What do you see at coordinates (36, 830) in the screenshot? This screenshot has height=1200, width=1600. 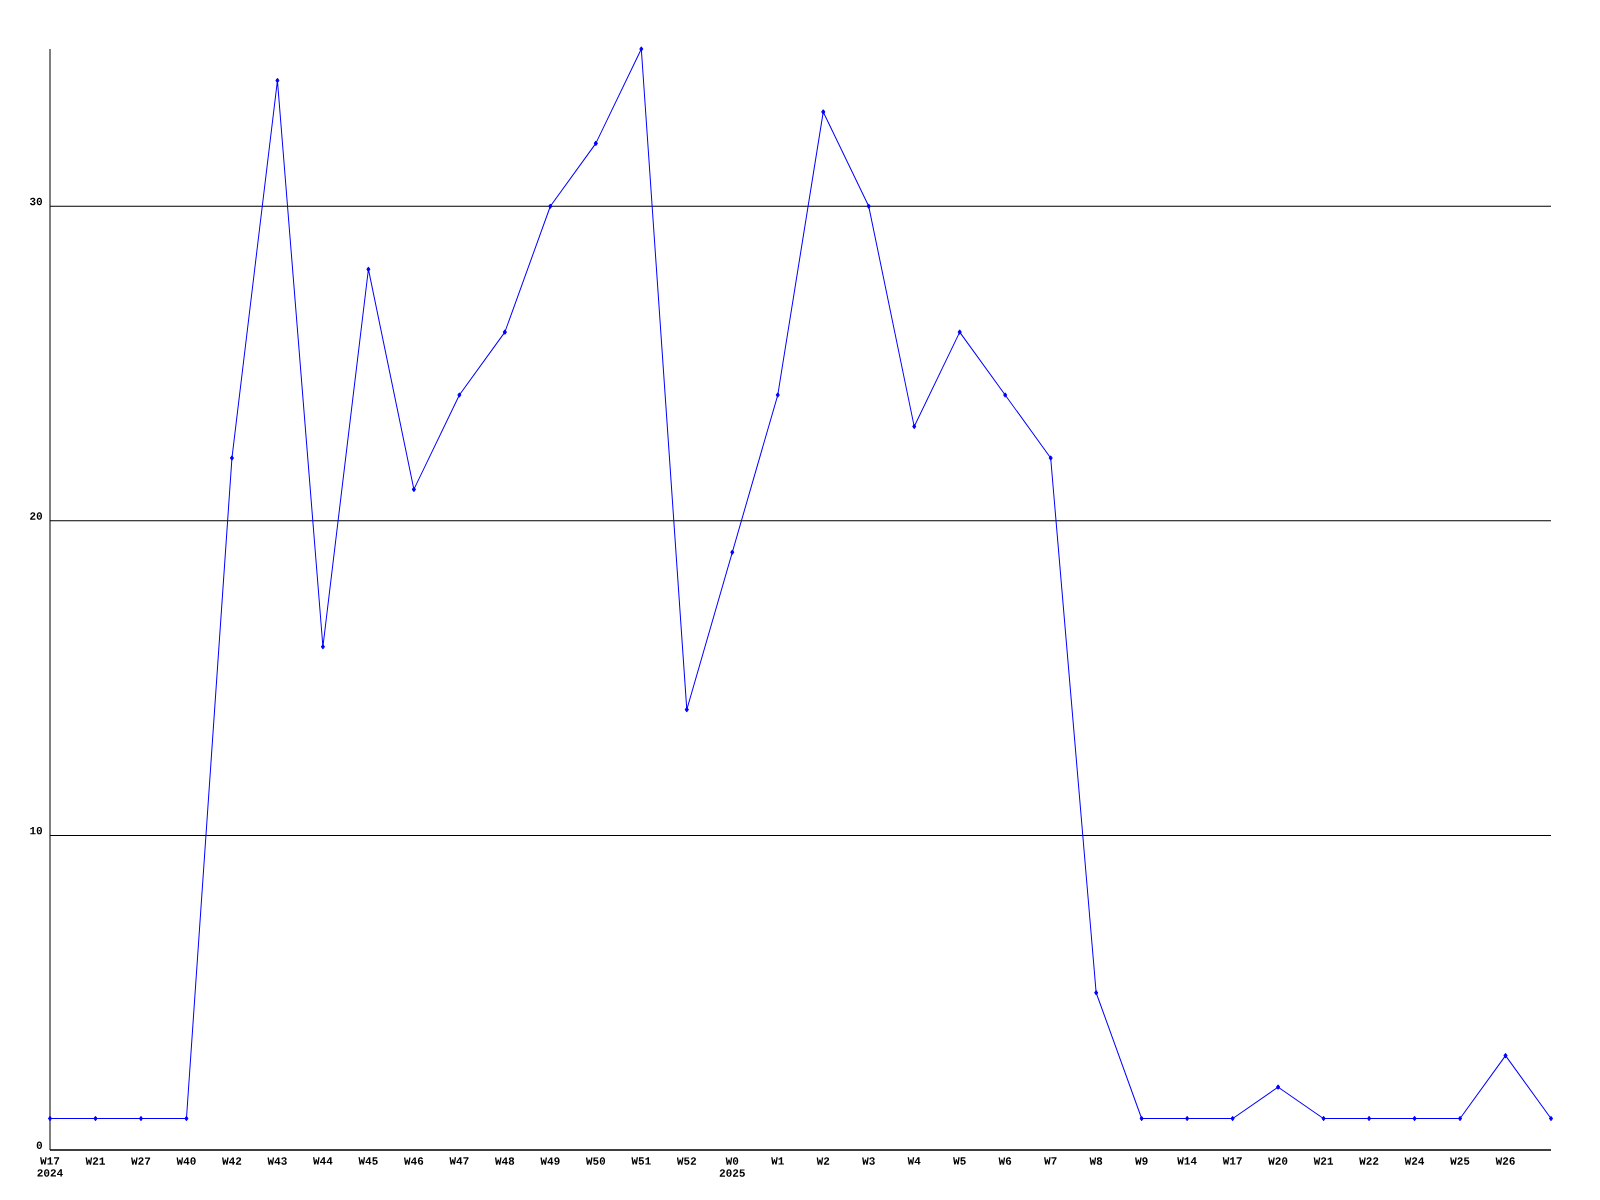 I see `y-tick-label: 10` at bounding box center [36, 830].